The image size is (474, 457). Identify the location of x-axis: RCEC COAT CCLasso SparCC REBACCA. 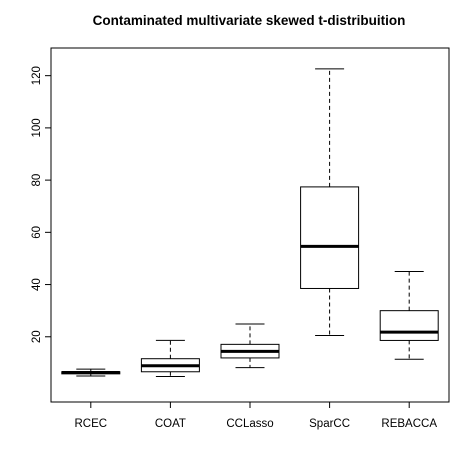
(256, 416).